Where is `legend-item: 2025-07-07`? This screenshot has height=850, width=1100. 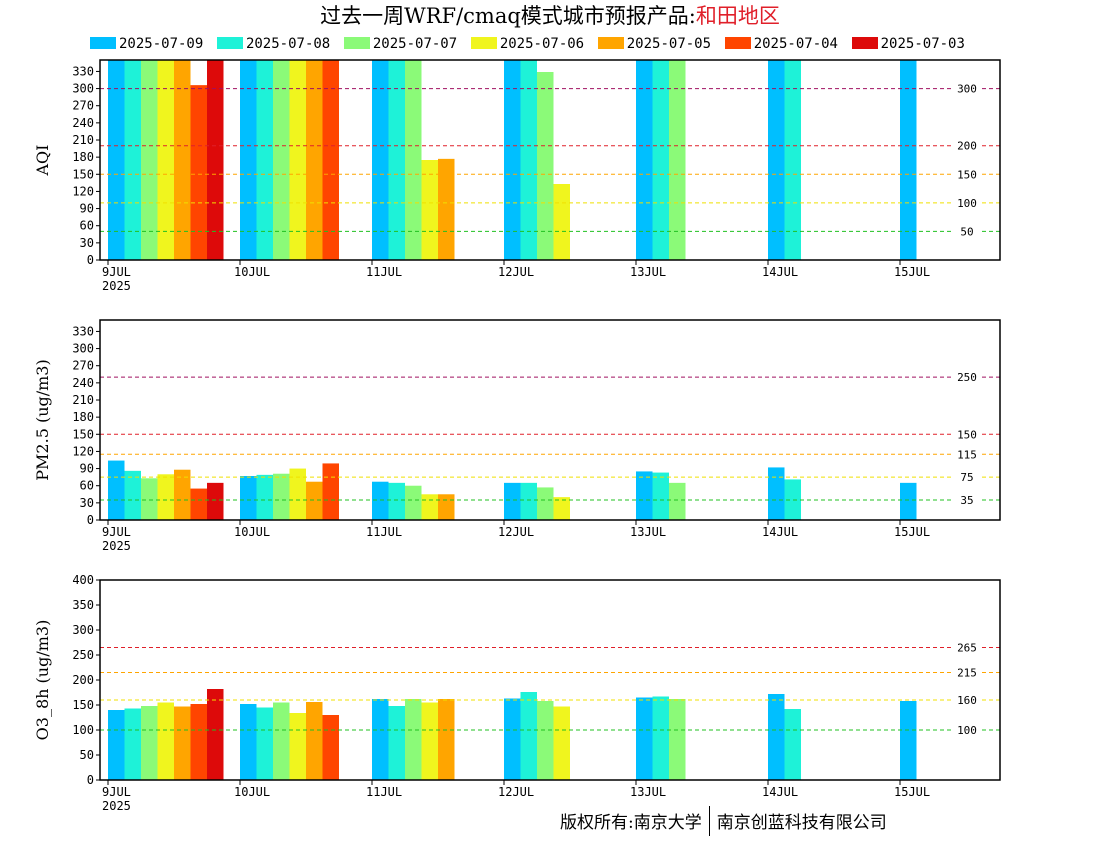
legend-item: 2025-07-07 is located at coordinates (400, 44).